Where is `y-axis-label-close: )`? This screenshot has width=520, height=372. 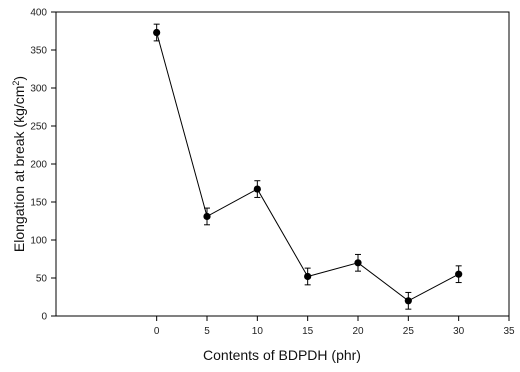 y-axis-label-close: ) is located at coordinates (19, 78).